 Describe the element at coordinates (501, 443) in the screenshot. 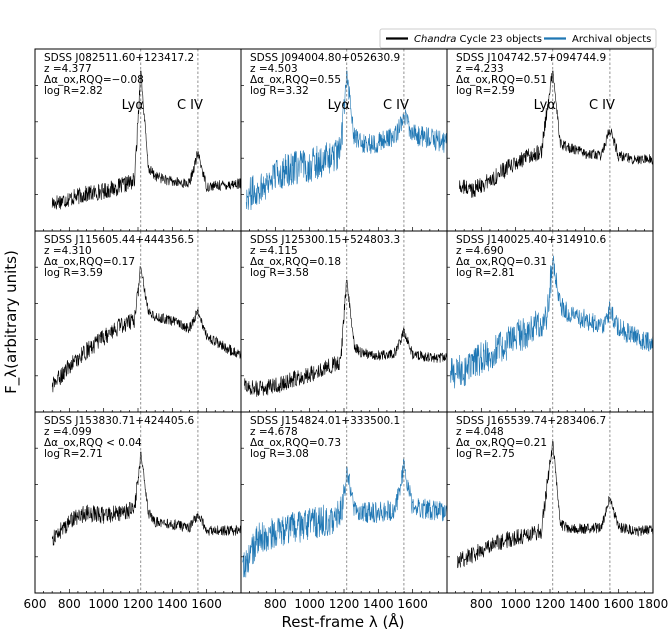

I see `panel-delta-alpha: Δα_ox,RQQ=0.21` at that location.